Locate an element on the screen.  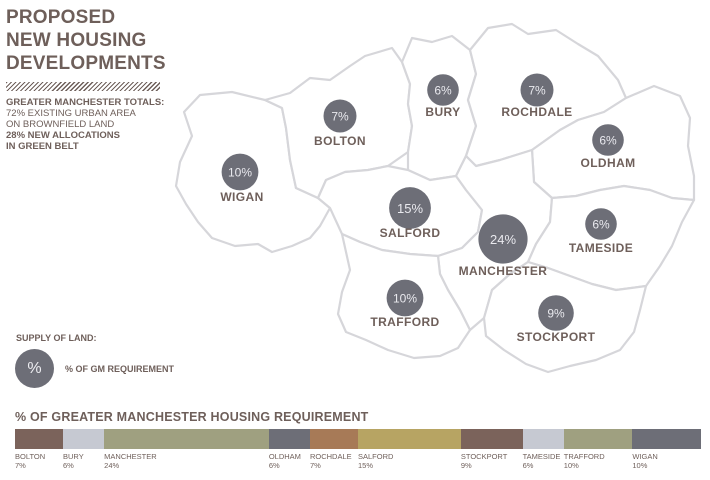
map-title: PROPOSED NEW HOUSING DEVELOPMENTS is located at coordinates (101, 40).